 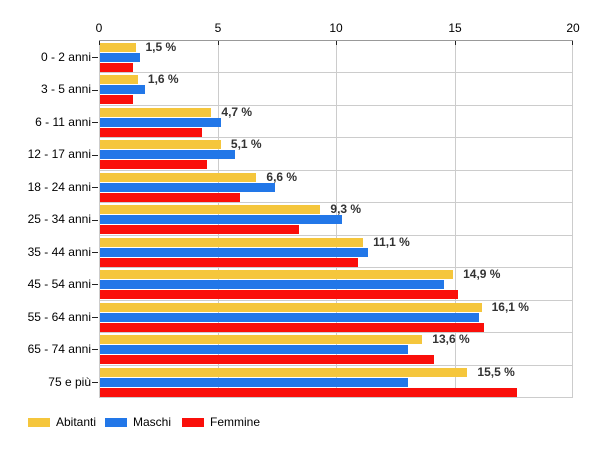 What do you see at coordinates (573, 28) in the screenshot?
I see `x-tick-label: 20` at bounding box center [573, 28].